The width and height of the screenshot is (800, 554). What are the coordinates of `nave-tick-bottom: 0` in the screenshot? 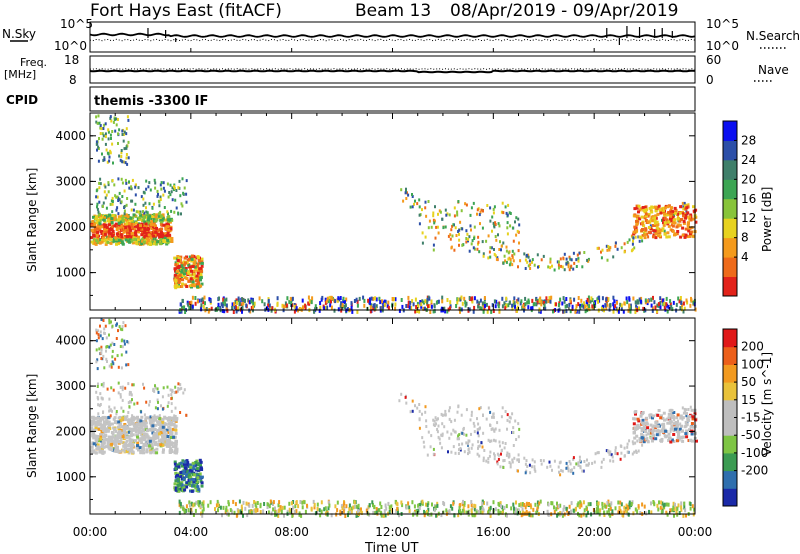 It's located at (710, 80).